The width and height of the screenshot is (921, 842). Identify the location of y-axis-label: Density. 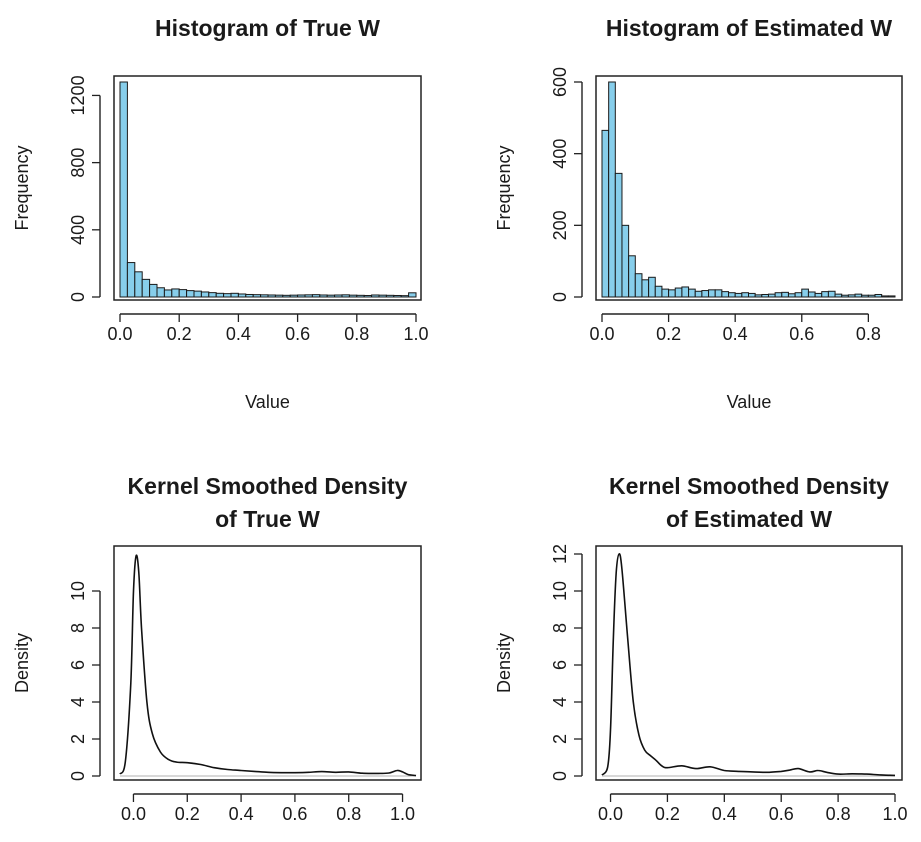
(22, 663).